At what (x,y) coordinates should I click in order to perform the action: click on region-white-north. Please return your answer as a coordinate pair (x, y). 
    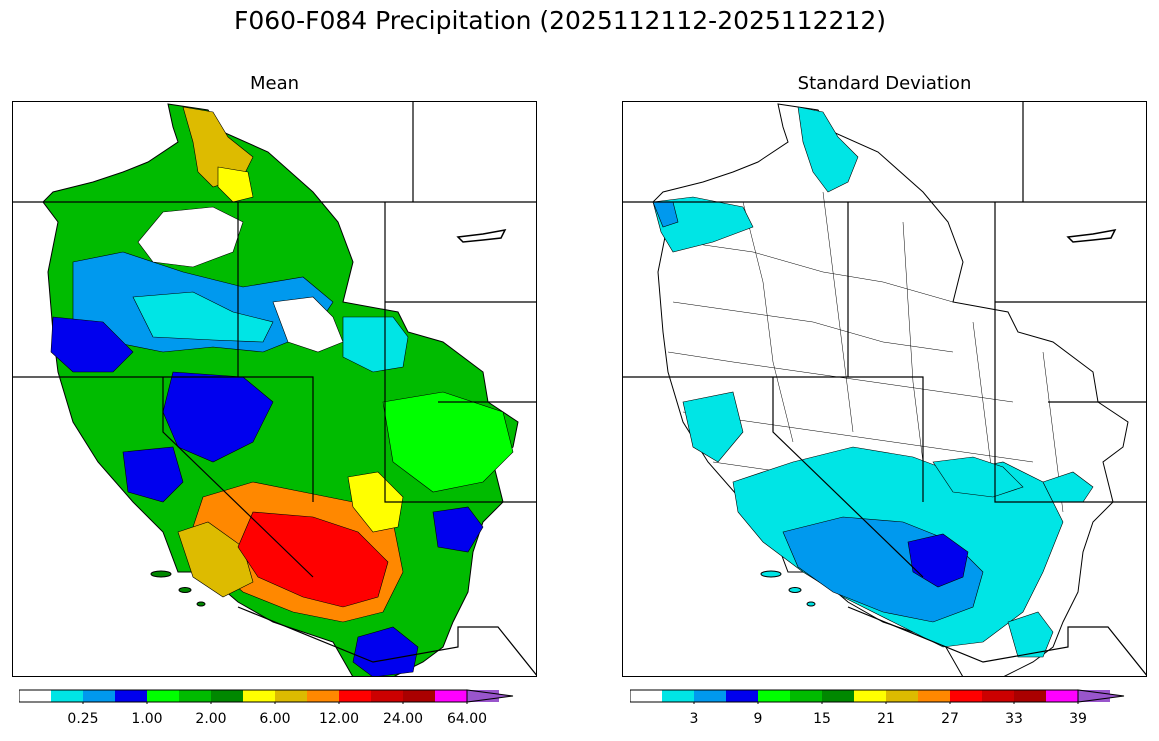
    Looking at the image, I should click on (190, 237).